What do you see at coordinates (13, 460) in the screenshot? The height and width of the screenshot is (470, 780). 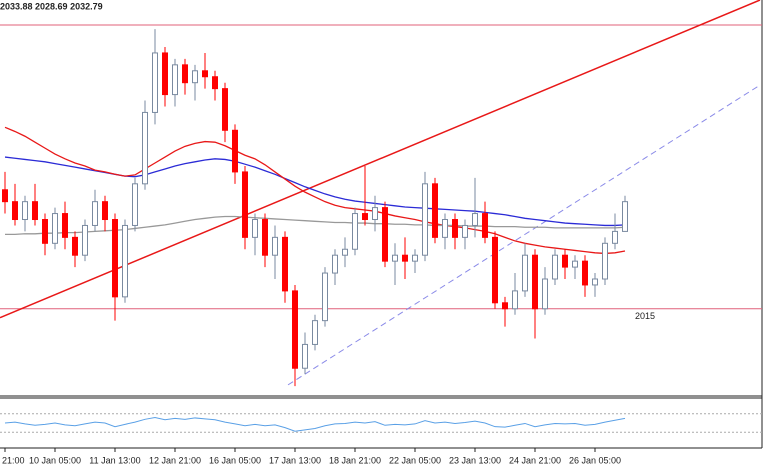 I see `x-tick-label: 21:00` at bounding box center [13, 460].